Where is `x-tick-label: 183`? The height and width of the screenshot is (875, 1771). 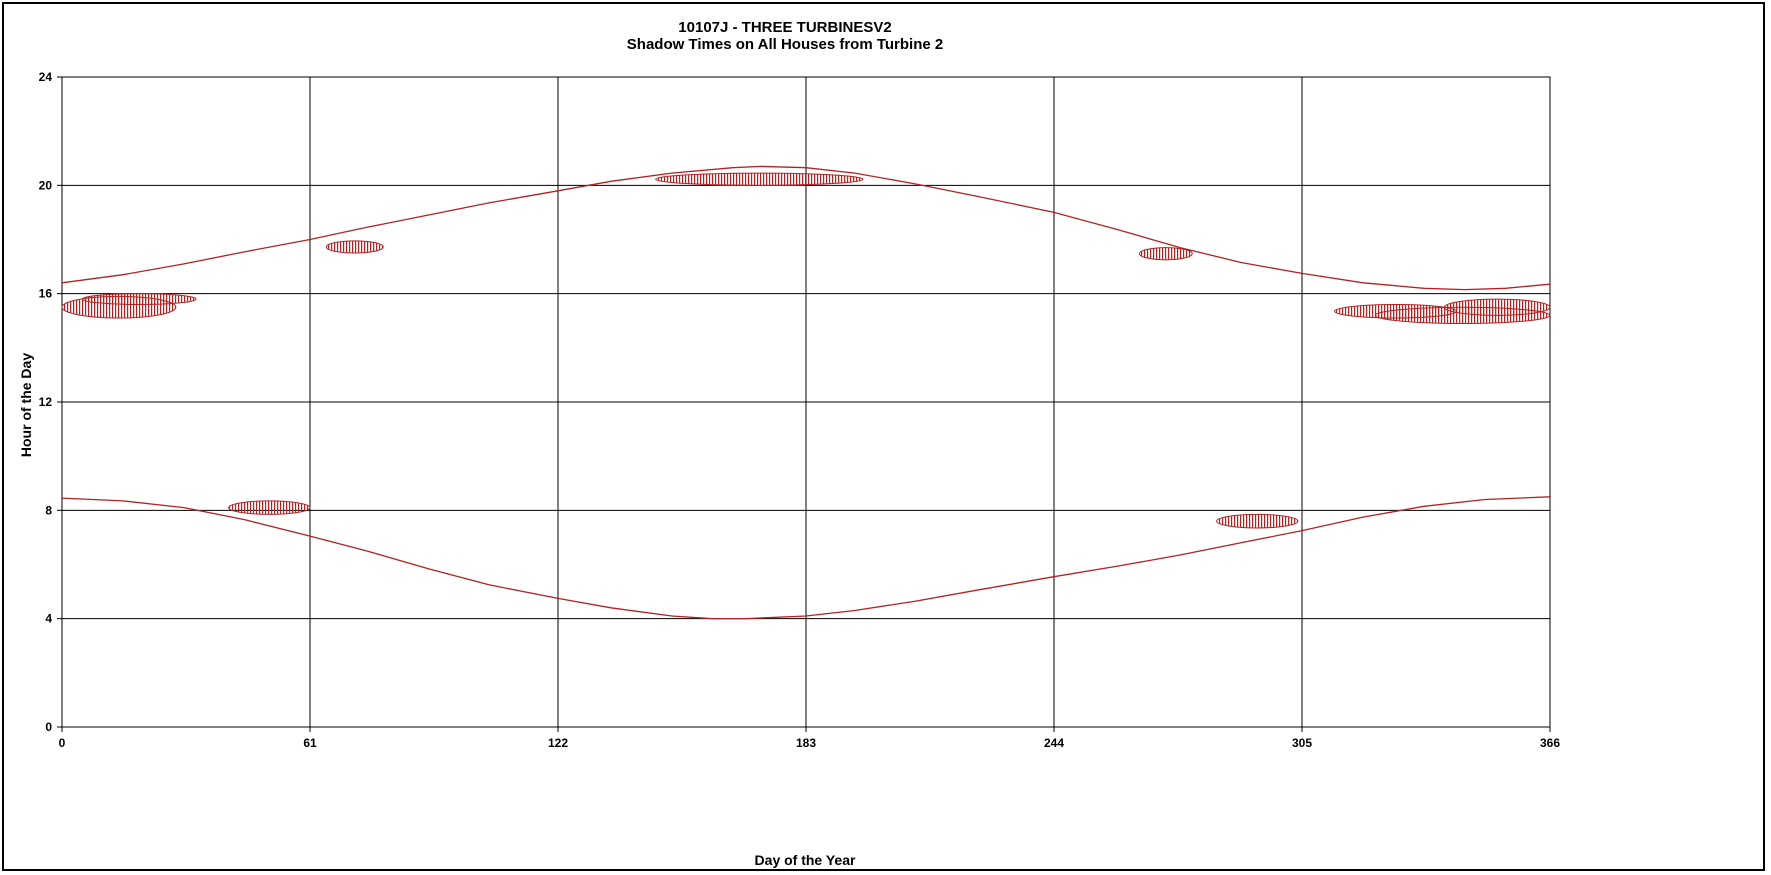
x-tick-label: 183 is located at coordinates (806, 743).